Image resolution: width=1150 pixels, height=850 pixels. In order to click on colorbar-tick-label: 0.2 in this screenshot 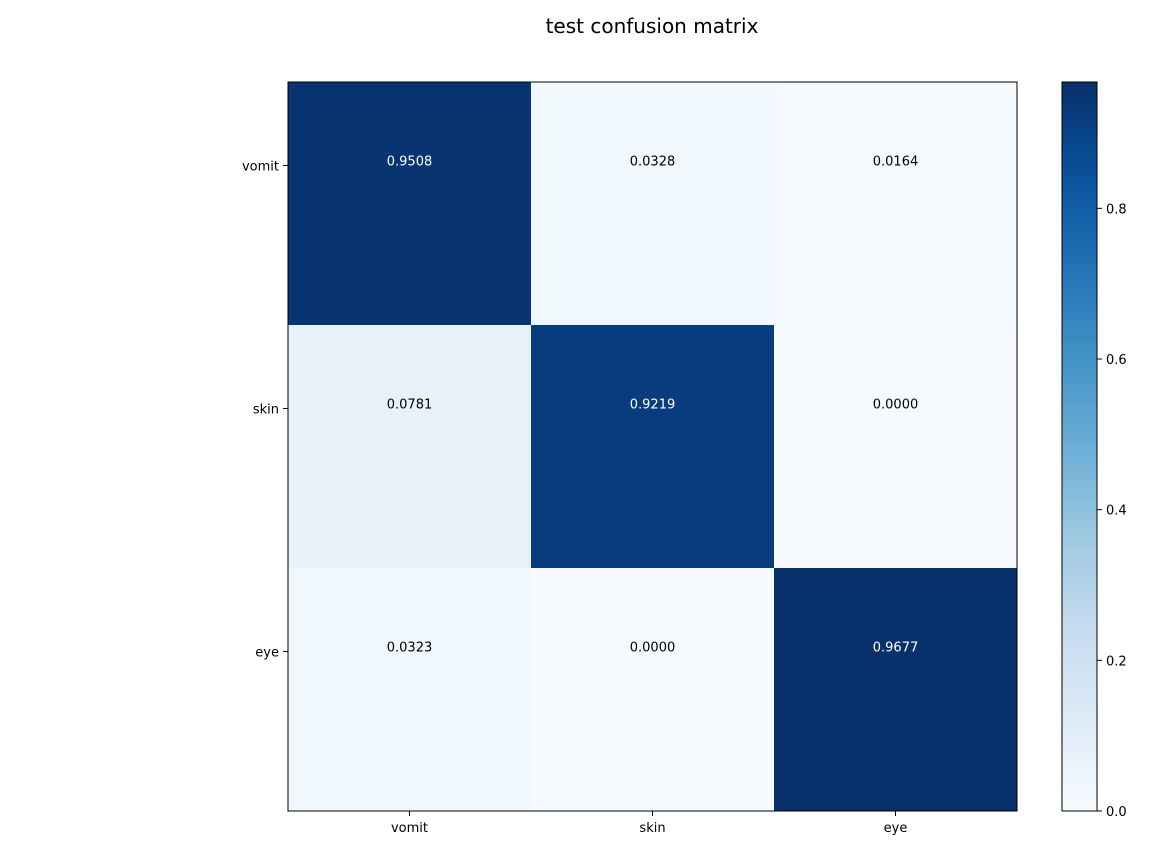, I will do `click(1116, 661)`.